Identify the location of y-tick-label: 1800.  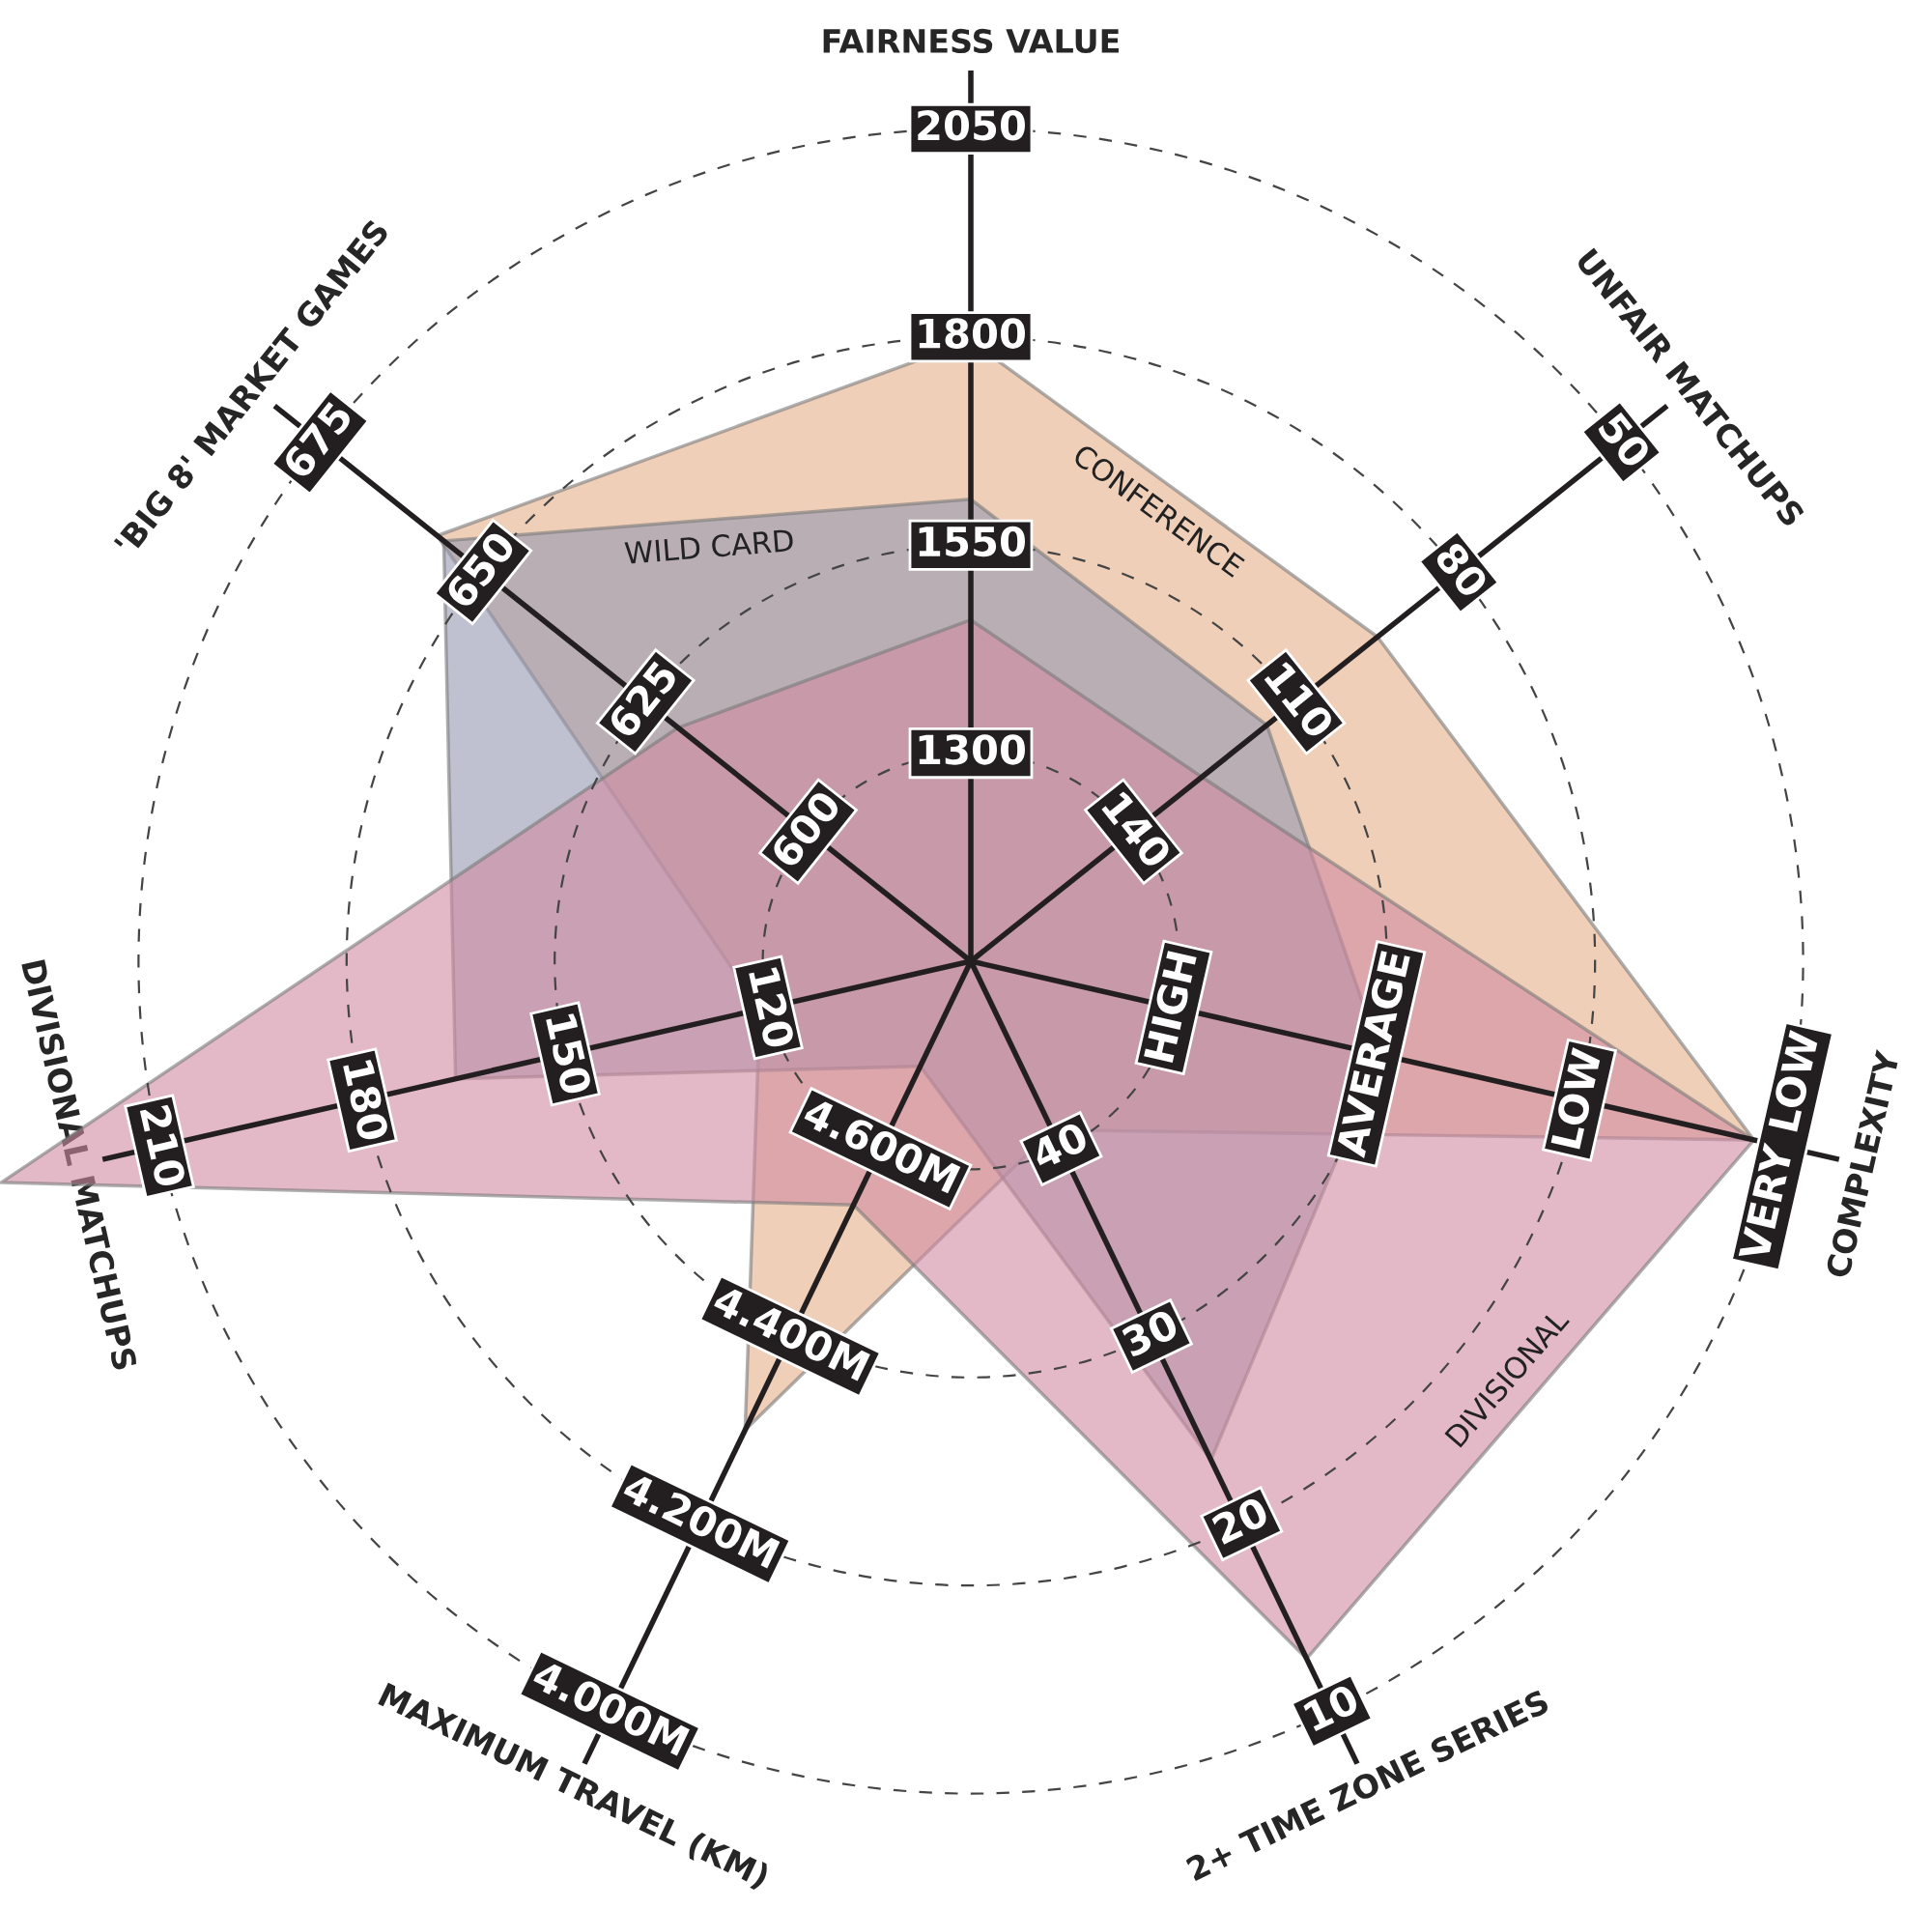
(972, 333).